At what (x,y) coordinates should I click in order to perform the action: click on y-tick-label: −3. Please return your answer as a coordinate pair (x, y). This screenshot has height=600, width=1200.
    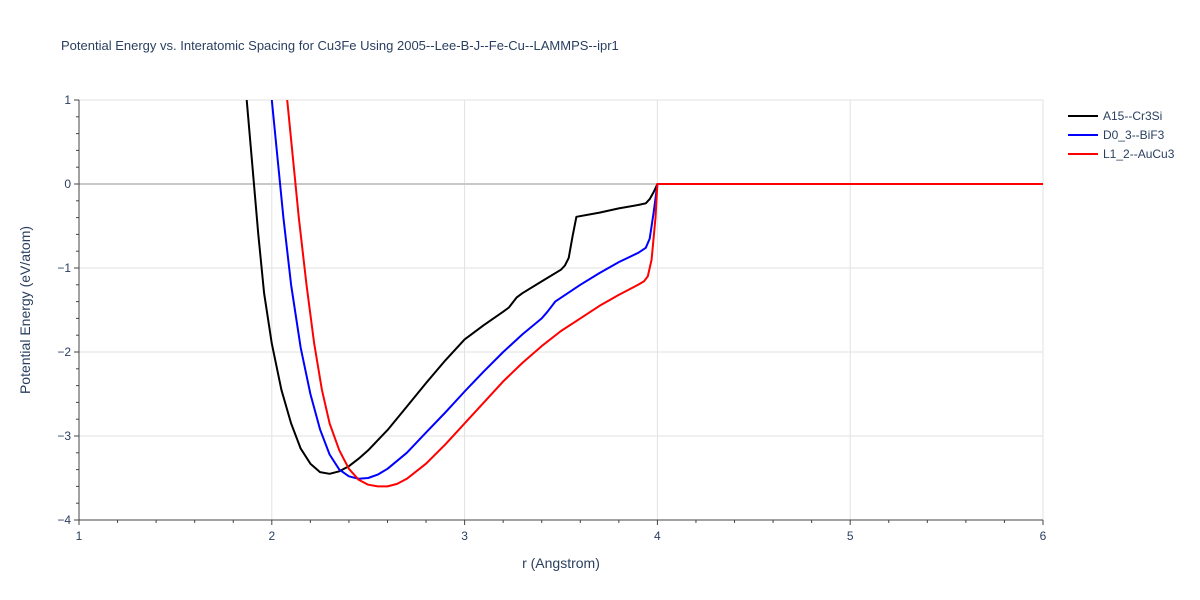
    Looking at the image, I should click on (64, 436).